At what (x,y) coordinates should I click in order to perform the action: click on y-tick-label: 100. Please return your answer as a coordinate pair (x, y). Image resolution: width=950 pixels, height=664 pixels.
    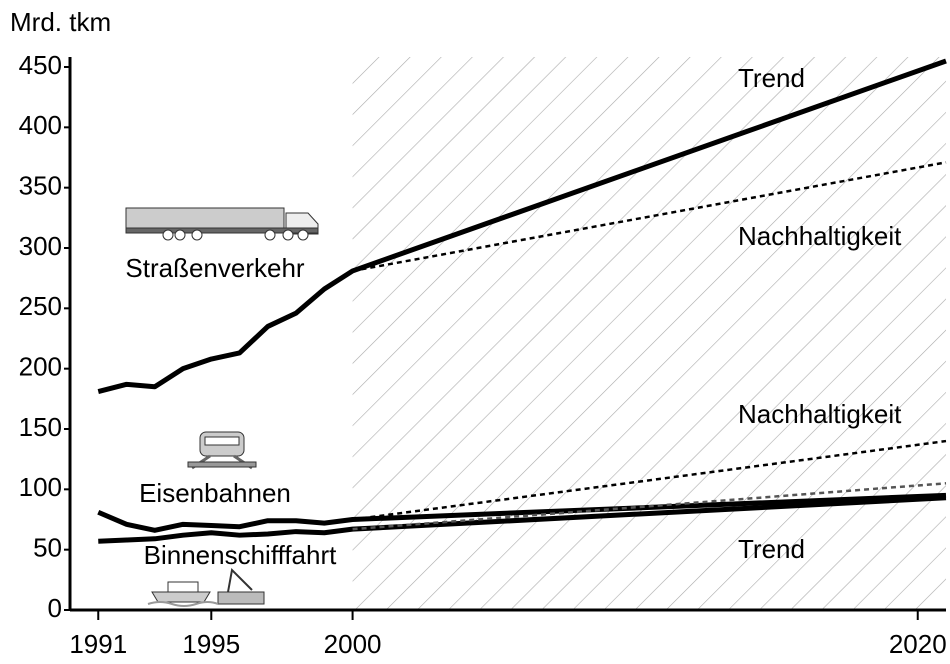
    Looking at the image, I should click on (40, 487).